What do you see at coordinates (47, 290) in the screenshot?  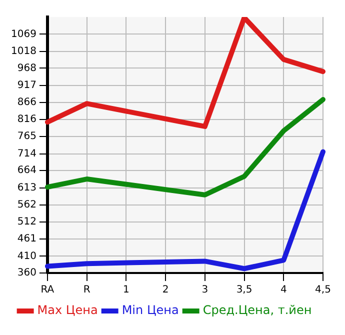 I see `x-tick-label: RA` at bounding box center [47, 290].